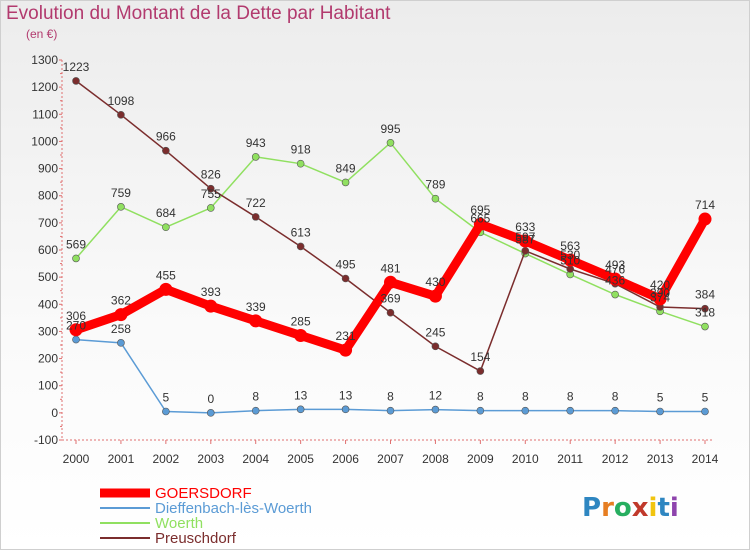 This screenshot has width=750, height=550. Describe the element at coordinates (76, 244) in the screenshot. I see `data-label: 569` at that location.